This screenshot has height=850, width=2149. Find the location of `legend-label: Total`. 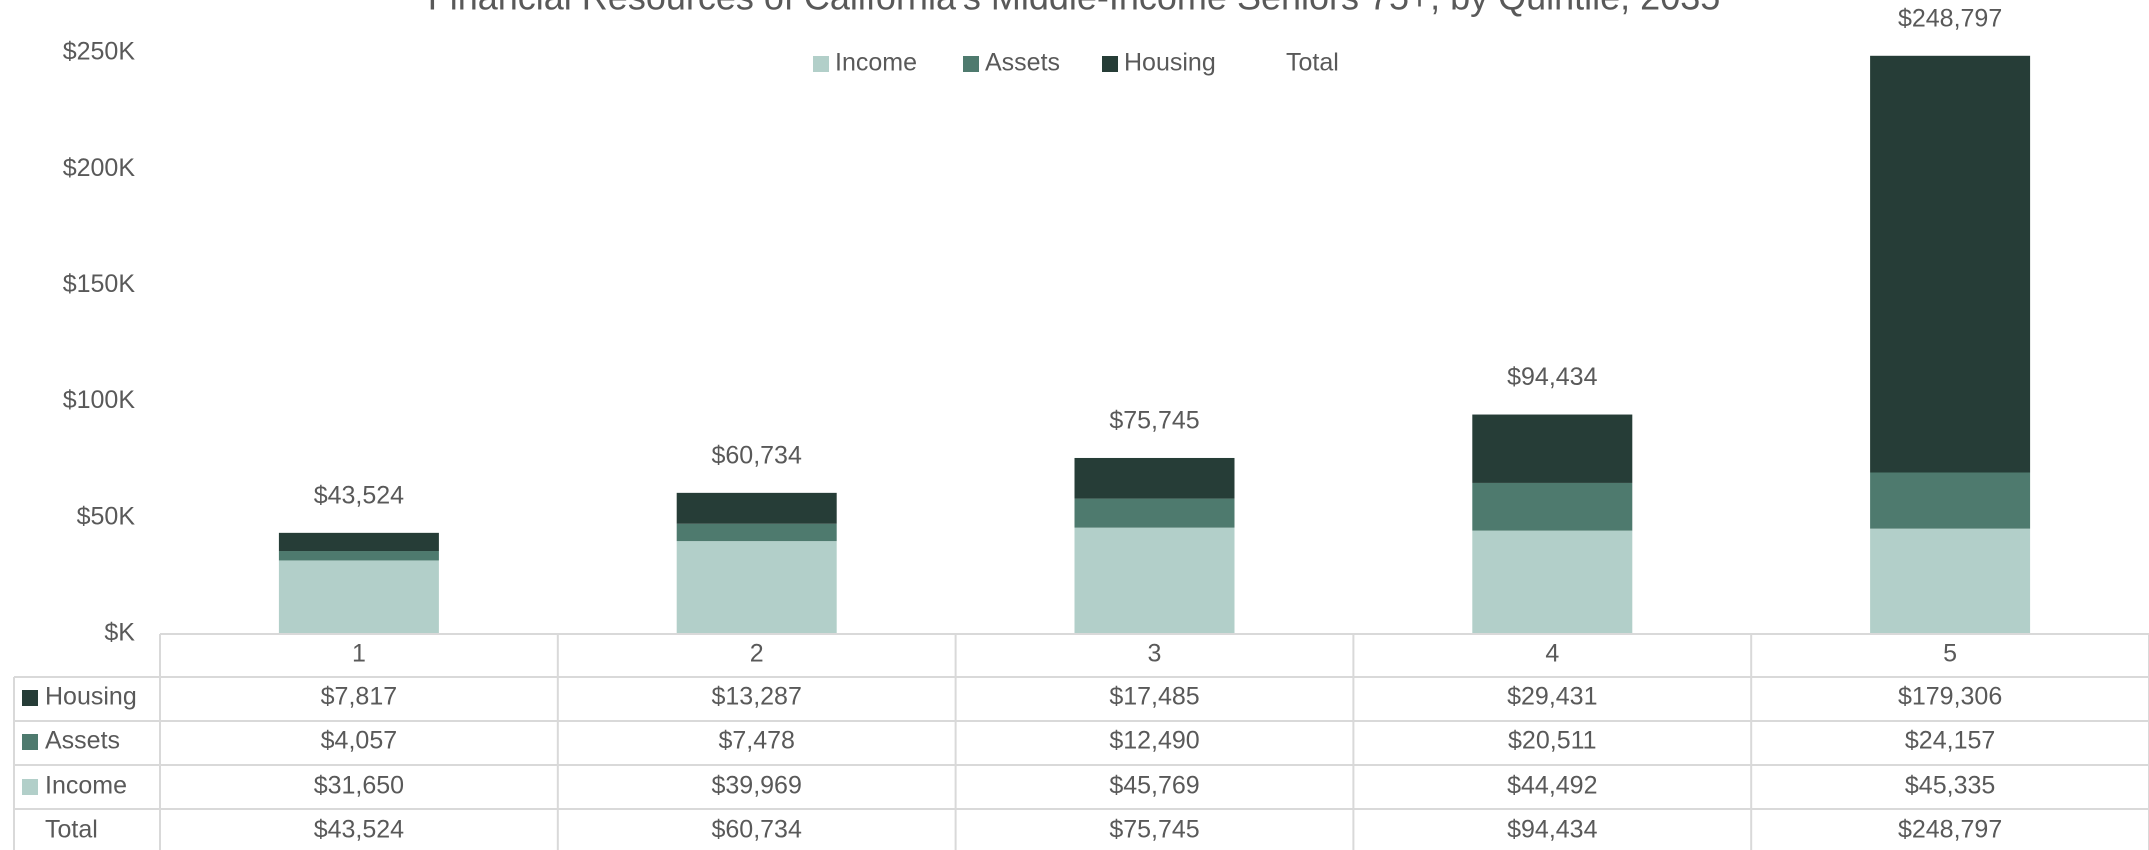

legend-label: Total is located at coordinates (1312, 63).